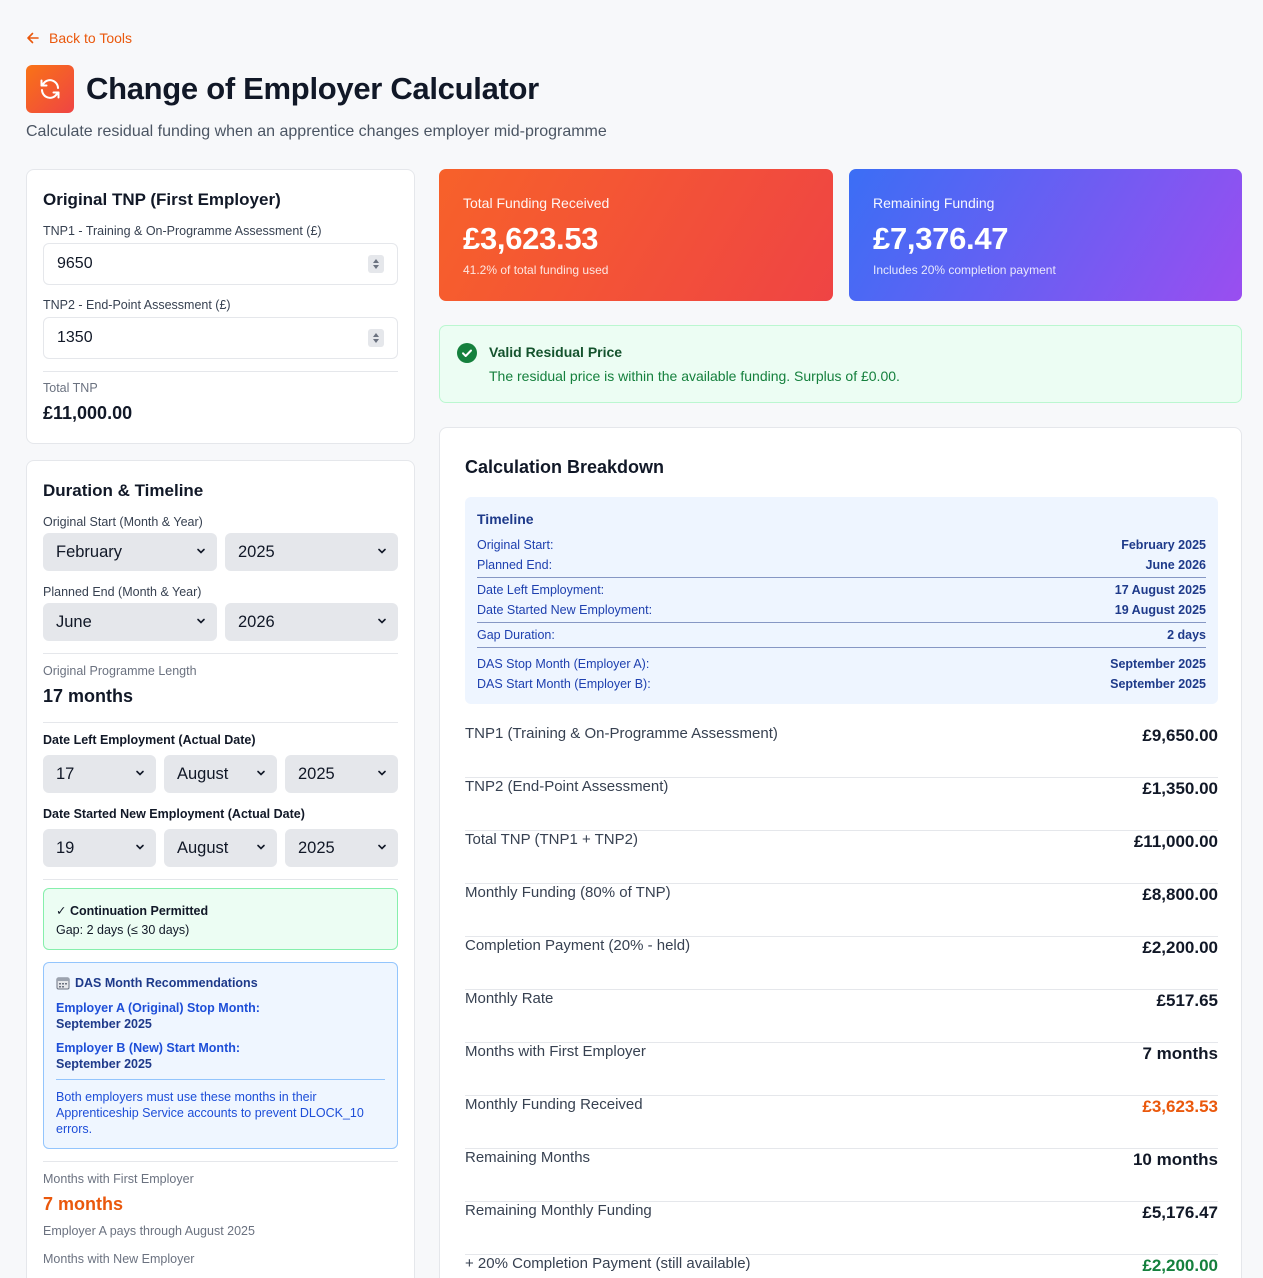  Describe the element at coordinates (841, 565) in the screenshot. I see `timeline-row: Planned End: June 2026` at that location.